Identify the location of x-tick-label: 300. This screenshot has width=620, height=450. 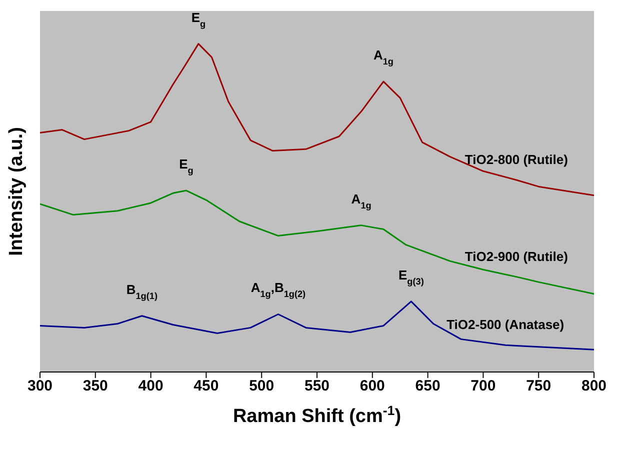
(40, 386).